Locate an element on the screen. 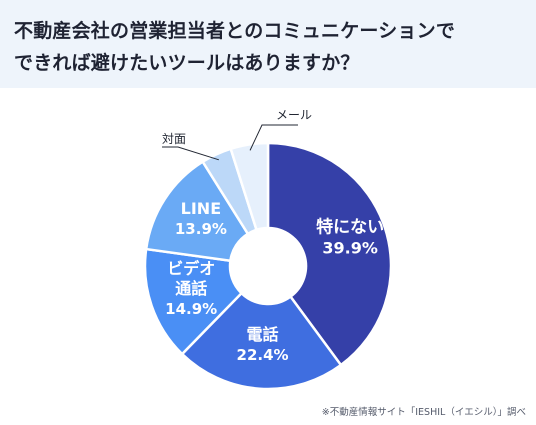 The height and width of the screenshot is (425, 536). slice-特にない is located at coordinates (329, 254).